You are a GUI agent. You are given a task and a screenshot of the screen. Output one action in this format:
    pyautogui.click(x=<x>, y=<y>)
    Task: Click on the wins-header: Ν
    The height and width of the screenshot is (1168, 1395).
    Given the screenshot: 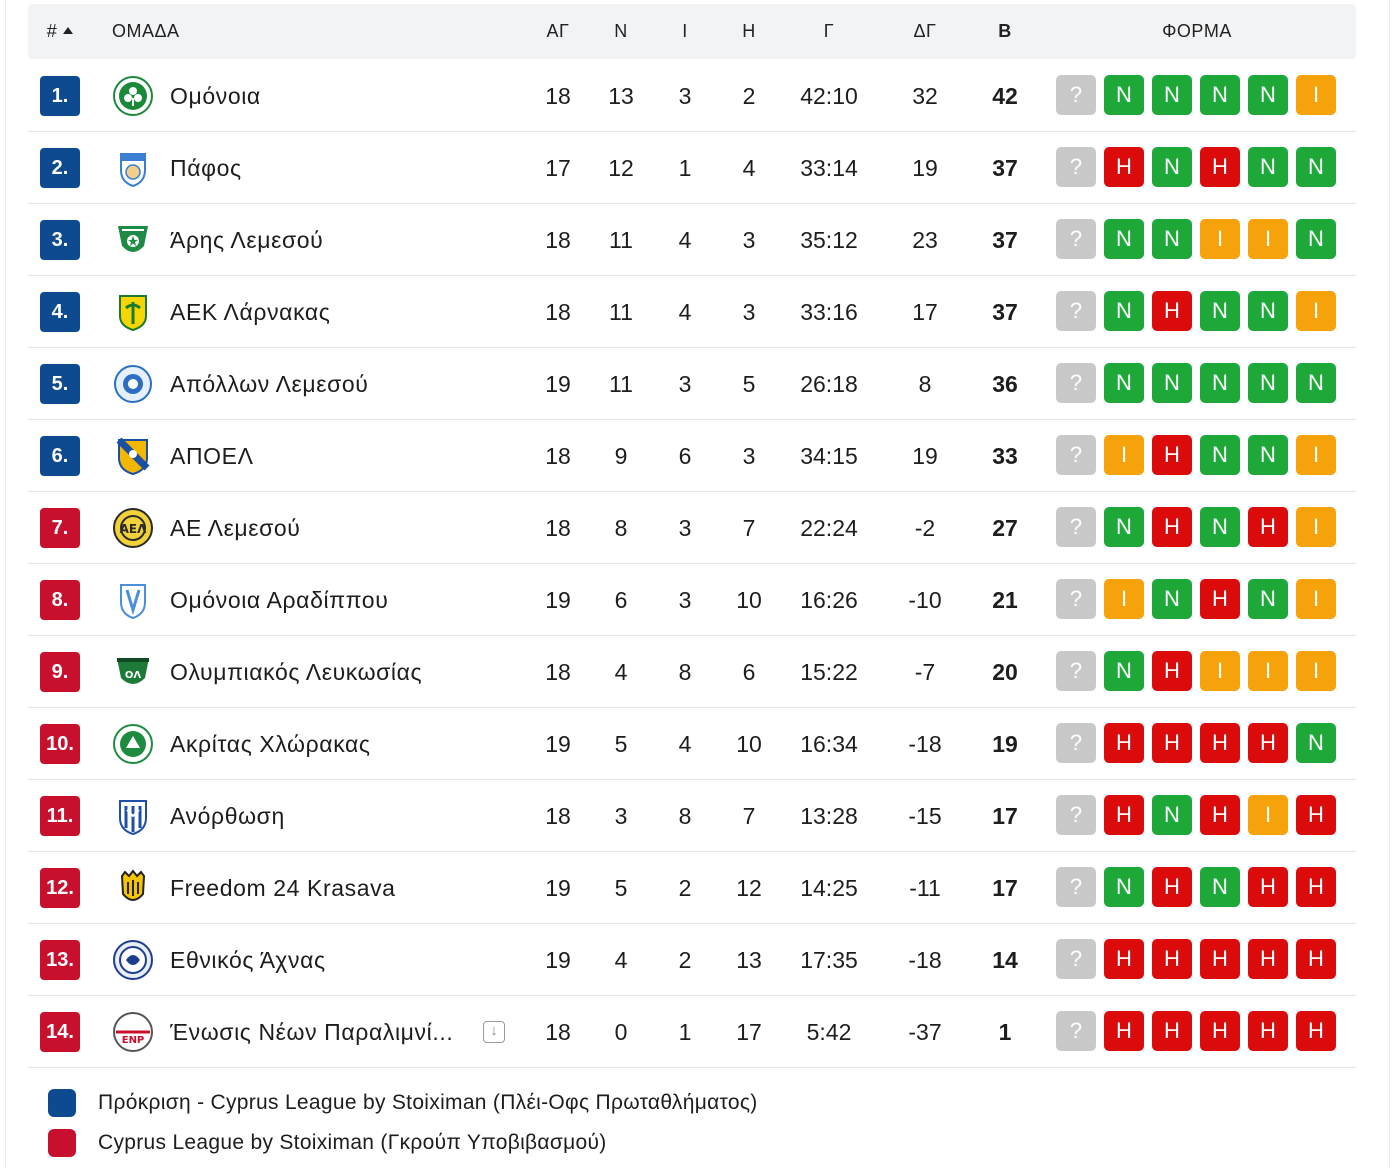 What is the action you would take?
    pyautogui.click(x=621, y=31)
    